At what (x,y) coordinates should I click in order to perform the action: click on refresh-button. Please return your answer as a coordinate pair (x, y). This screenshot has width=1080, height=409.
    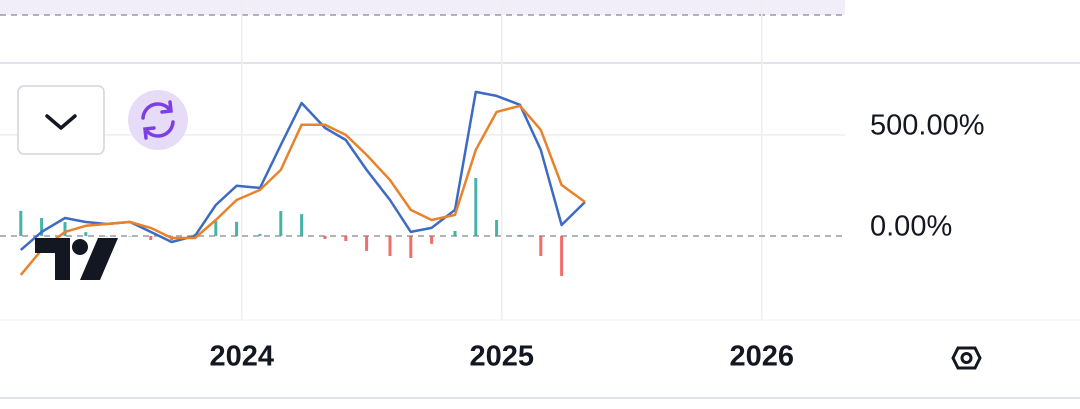
    Looking at the image, I should click on (158, 120).